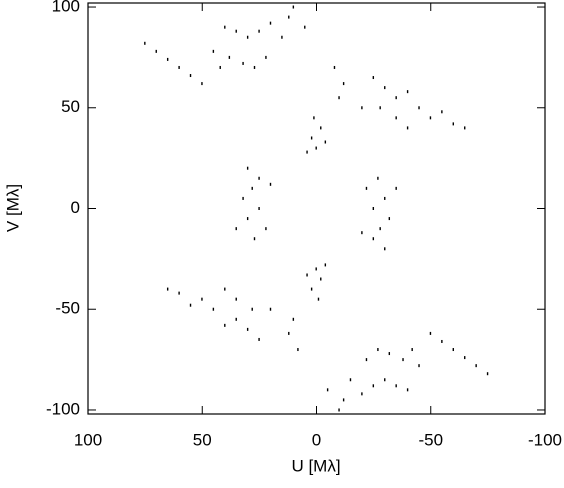 The height and width of the screenshot is (488, 564). Describe the element at coordinates (75, 207) in the screenshot. I see `y-tick-label: 0` at that location.